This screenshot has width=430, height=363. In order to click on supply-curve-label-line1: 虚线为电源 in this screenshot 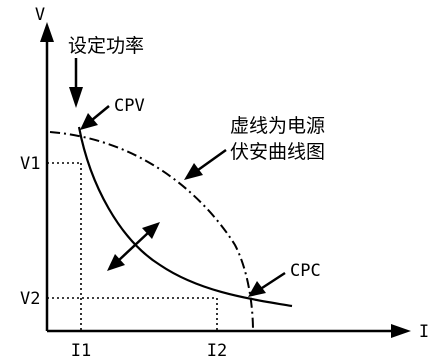, I will do `click(277, 126)`.